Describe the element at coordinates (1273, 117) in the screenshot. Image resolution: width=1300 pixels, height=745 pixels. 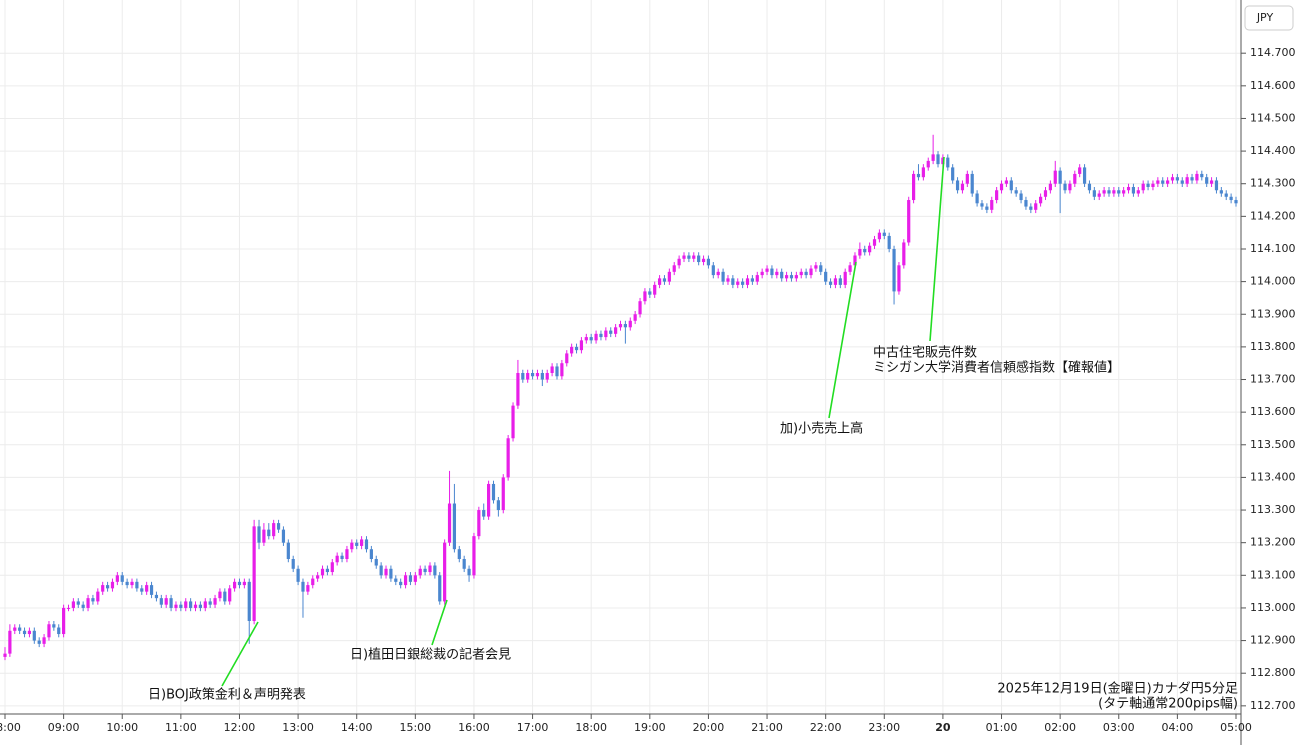
I see `y-tick-label: 114.500` at that location.